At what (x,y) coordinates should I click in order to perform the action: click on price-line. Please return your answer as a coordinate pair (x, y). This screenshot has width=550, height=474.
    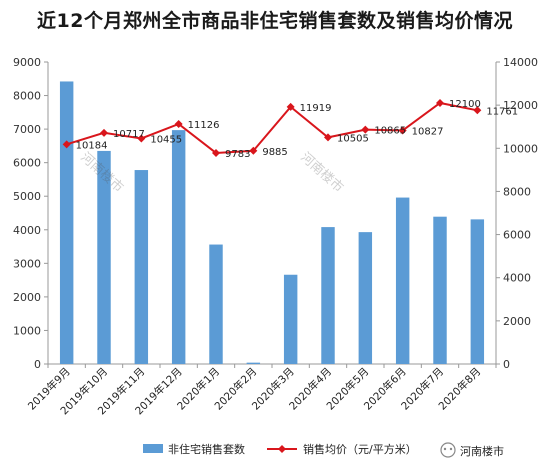
    Looking at the image, I should click on (272, 127).